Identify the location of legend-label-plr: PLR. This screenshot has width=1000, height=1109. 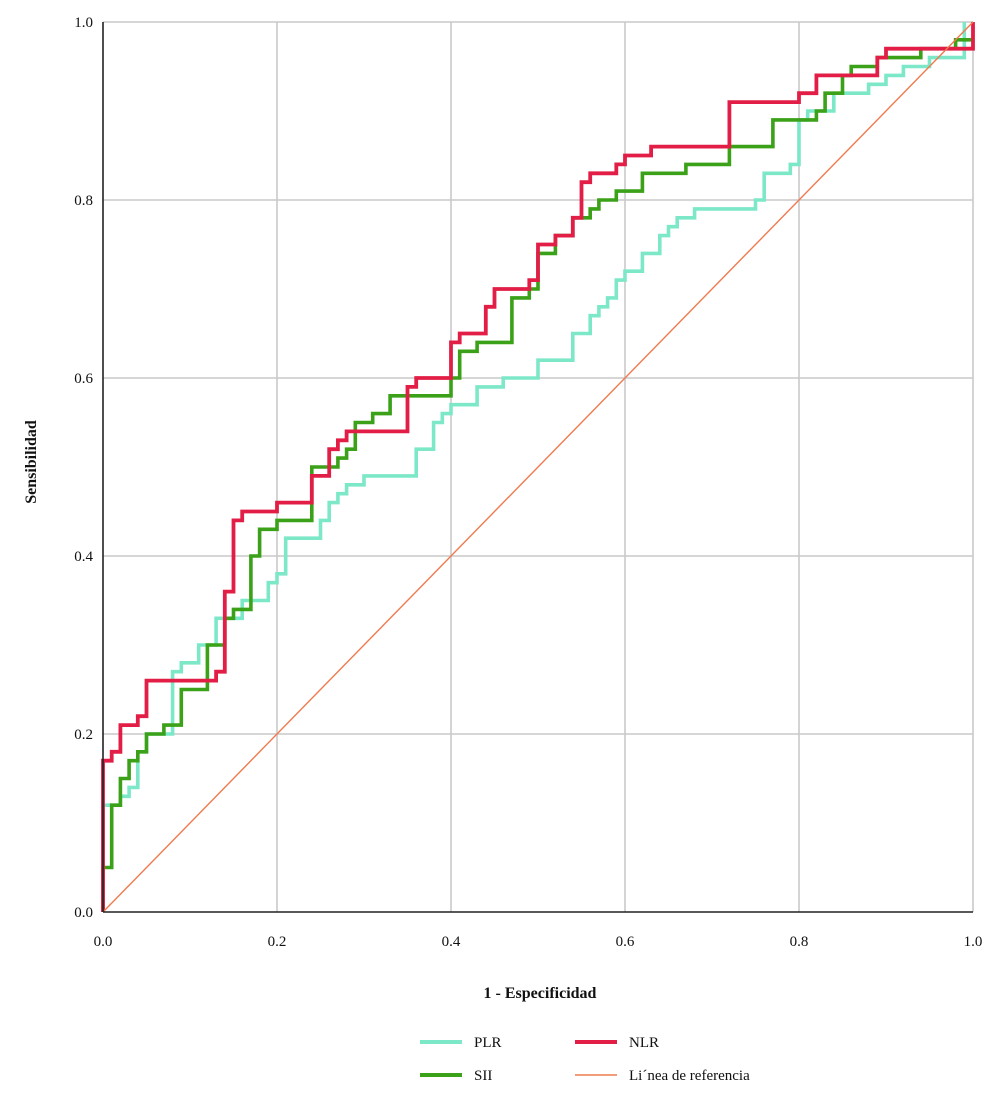
(488, 1043).